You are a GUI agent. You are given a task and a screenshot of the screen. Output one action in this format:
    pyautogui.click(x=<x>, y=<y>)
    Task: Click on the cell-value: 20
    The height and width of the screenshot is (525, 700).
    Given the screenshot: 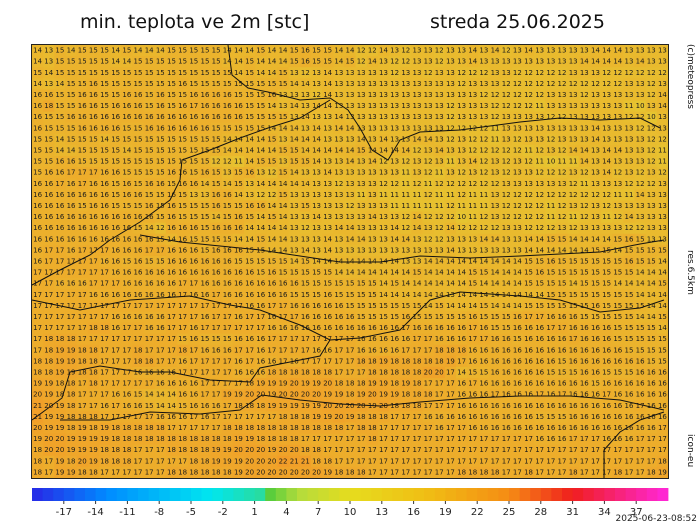 What is the action you would take?
    pyautogui.click(x=48, y=439)
    